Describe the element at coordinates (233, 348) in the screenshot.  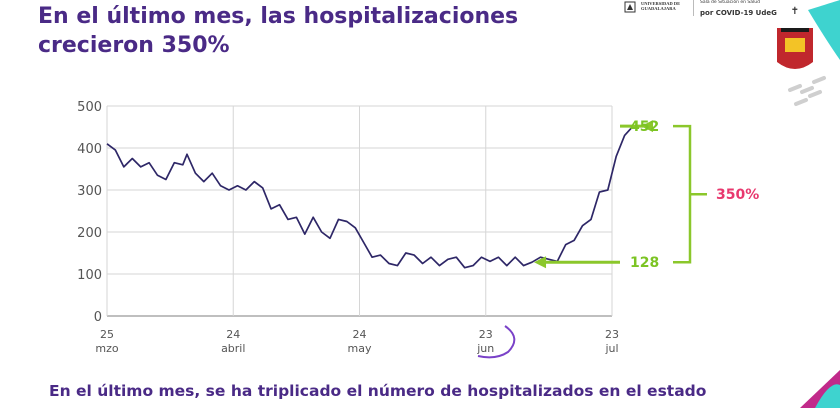
I see `x-tick-month: abril` at that location.